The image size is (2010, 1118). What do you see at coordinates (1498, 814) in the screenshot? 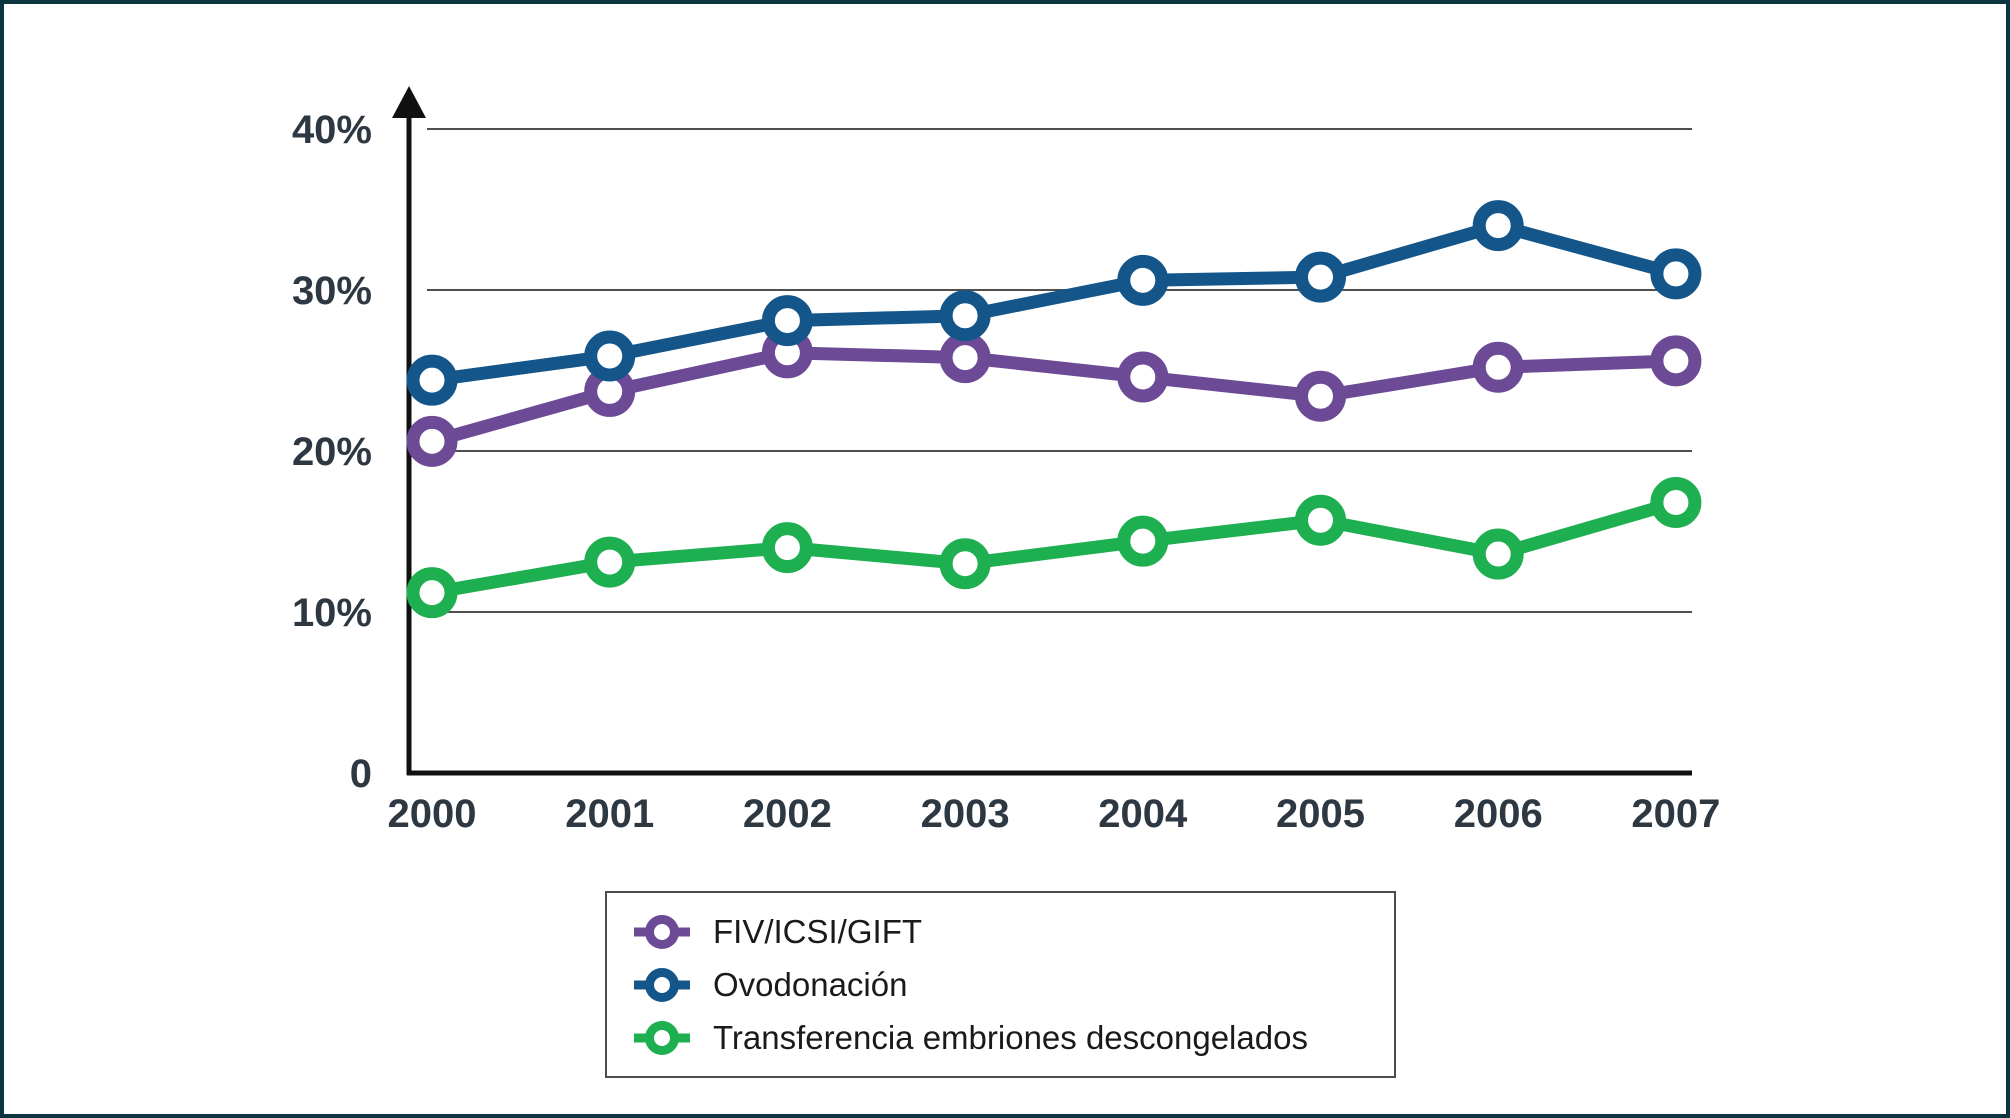
I see `x-tick-label-2006: 2006` at bounding box center [1498, 814].